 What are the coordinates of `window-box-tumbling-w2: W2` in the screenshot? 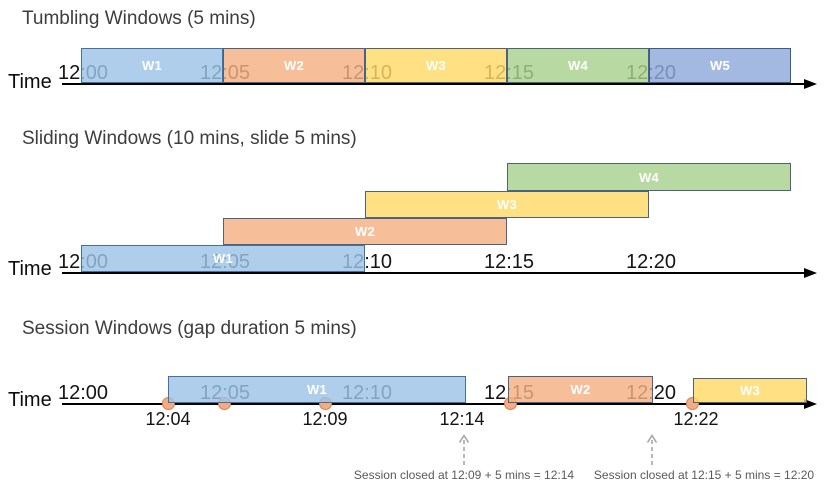 It's located at (294, 65).